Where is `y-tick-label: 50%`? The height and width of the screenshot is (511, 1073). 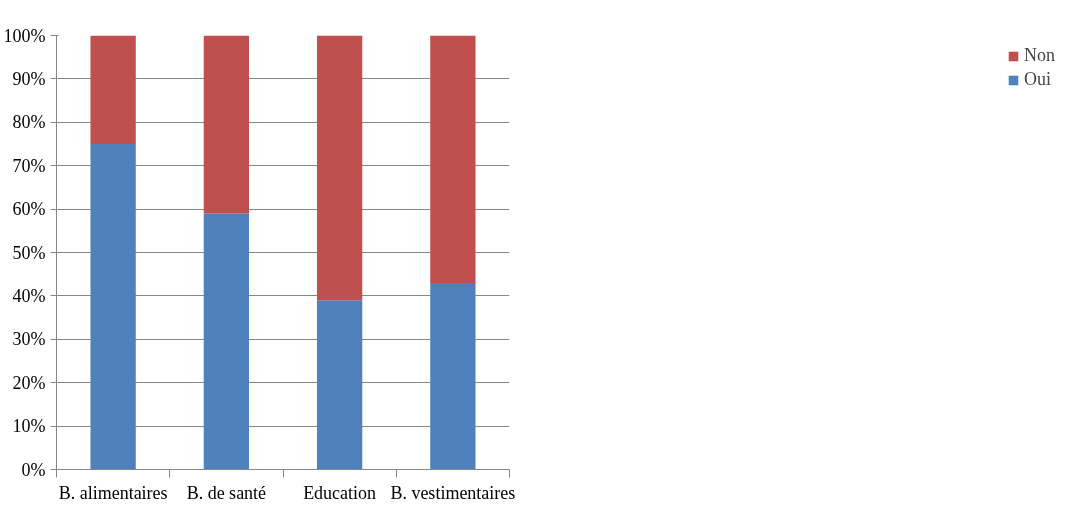 y-tick-label: 50% is located at coordinates (29, 252).